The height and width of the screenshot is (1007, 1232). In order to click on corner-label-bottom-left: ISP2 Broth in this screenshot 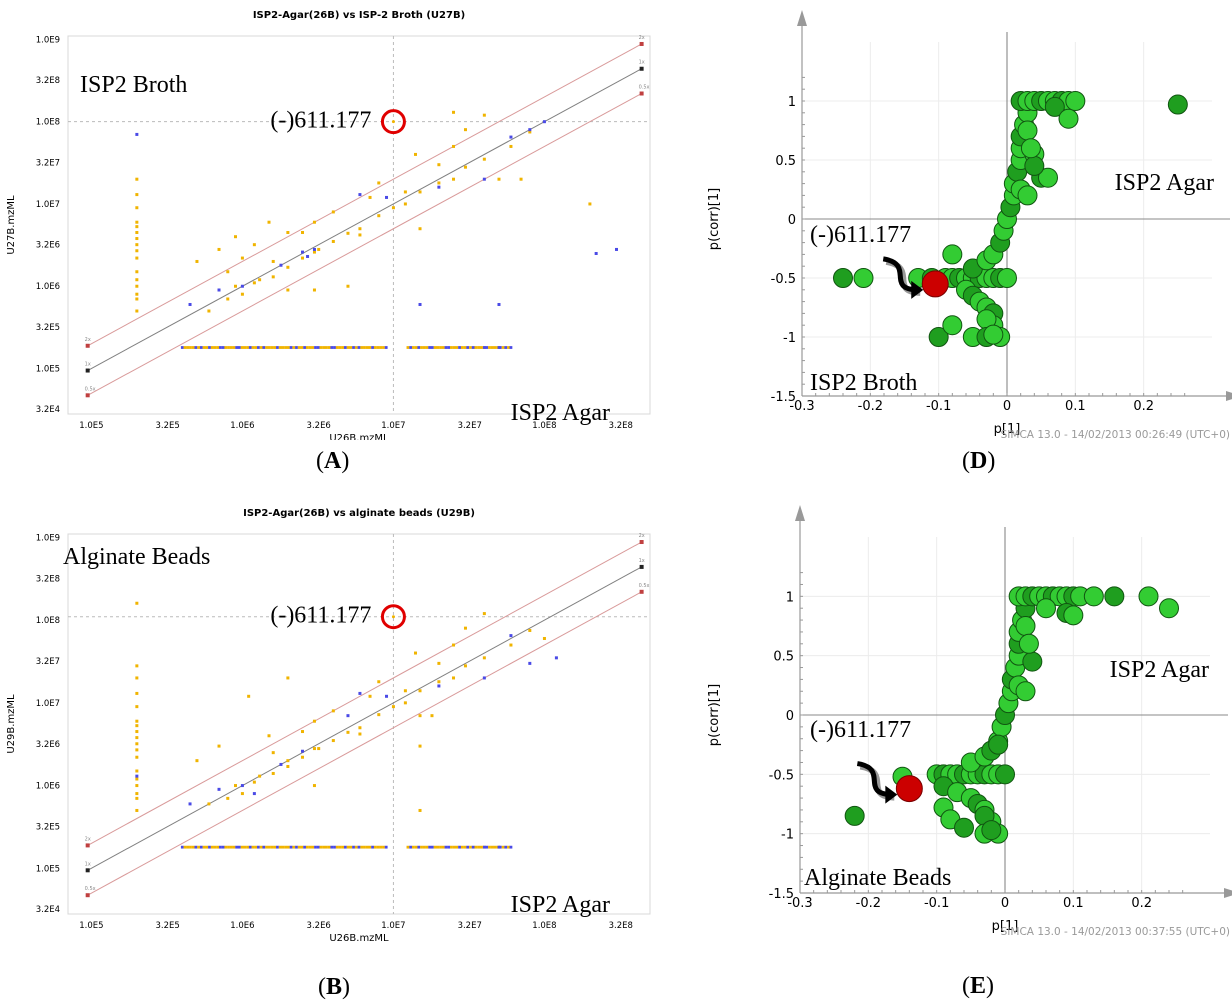, I will do `click(863, 383)`.